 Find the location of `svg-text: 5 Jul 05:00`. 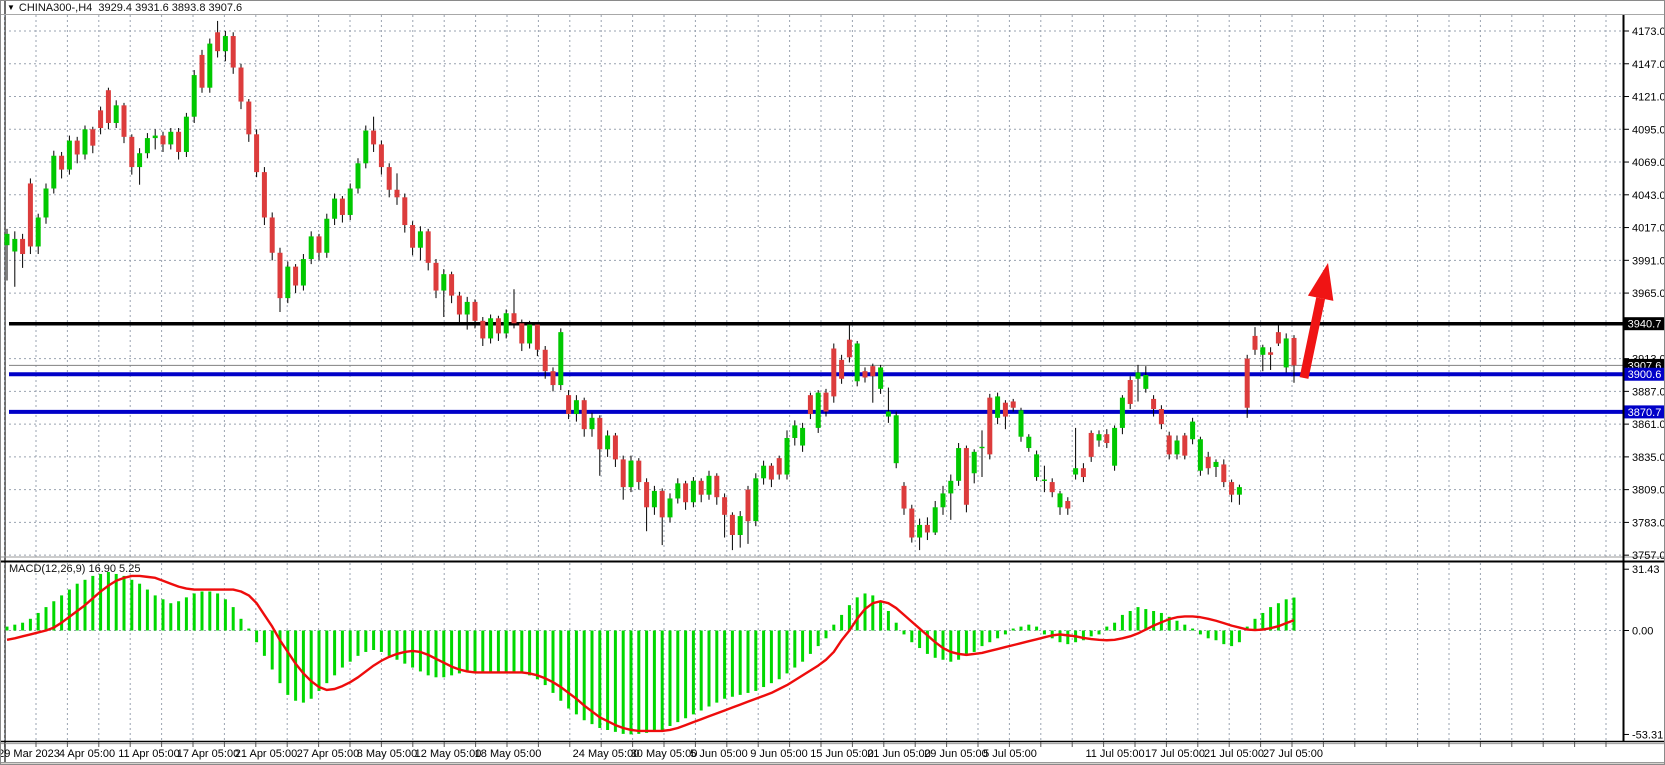

svg-text: 5 Jul 05:00 is located at coordinates (1010, 754).